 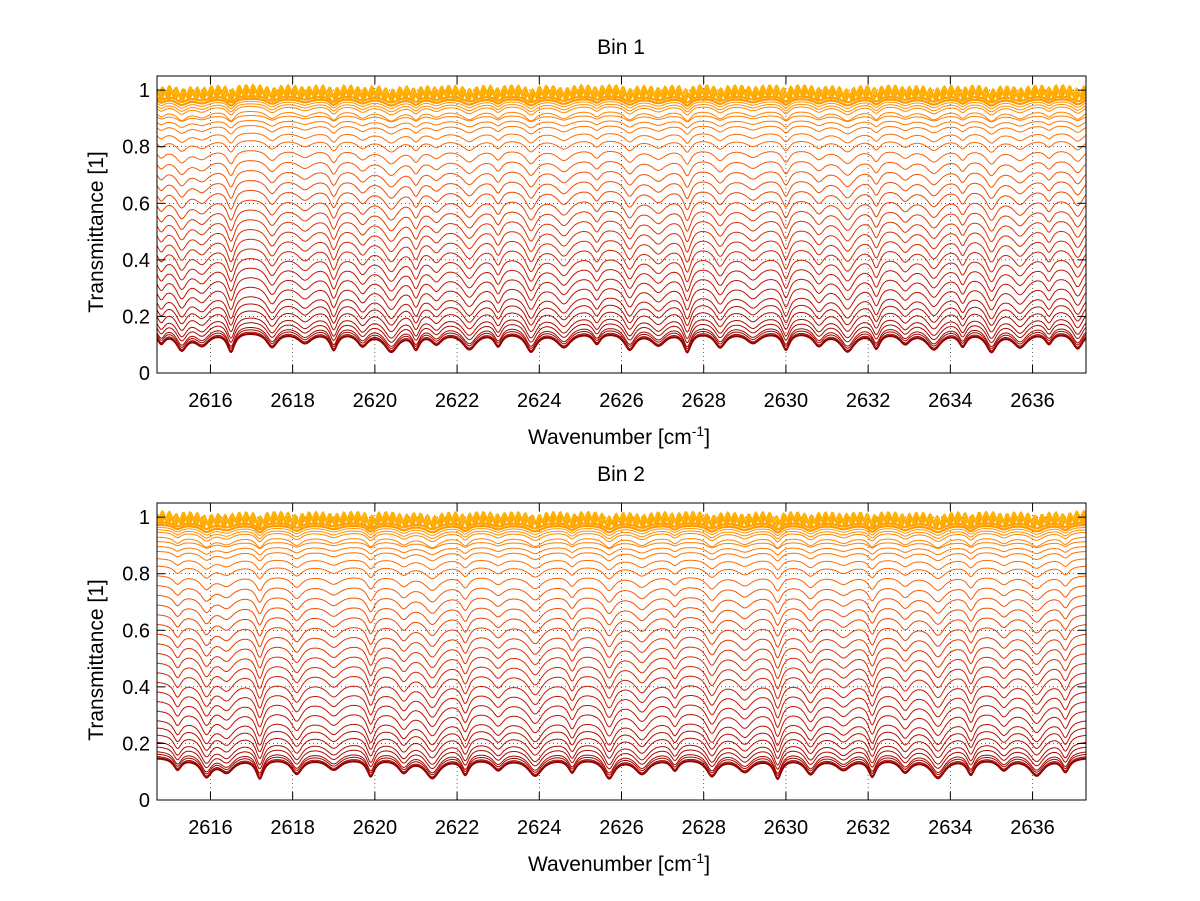 I want to click on x-tick-label: 2626, so click(x=621, y=401).